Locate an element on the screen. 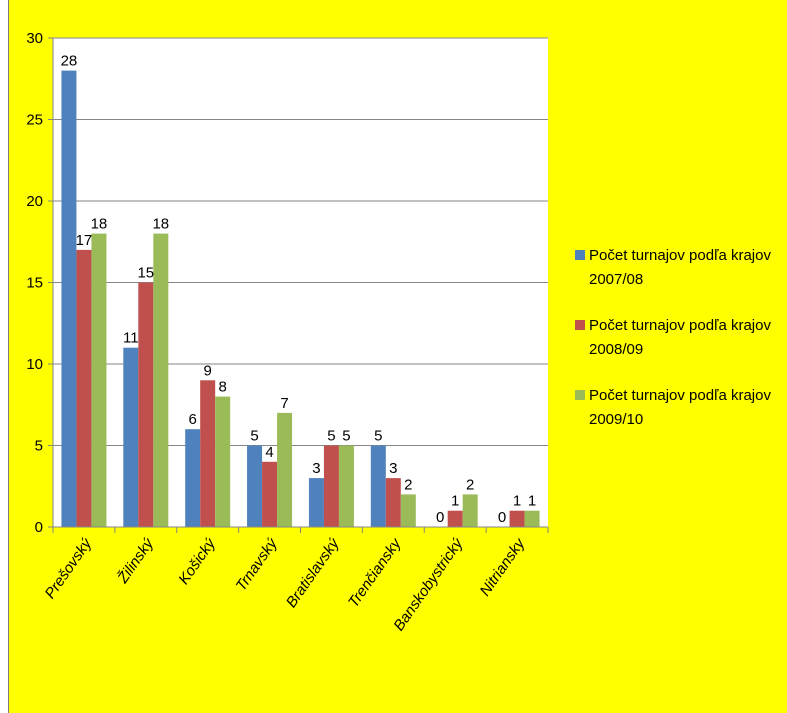 The width and height of the screenshot is (787, 713). data-label: 6 is located at coordinates (193, 419).